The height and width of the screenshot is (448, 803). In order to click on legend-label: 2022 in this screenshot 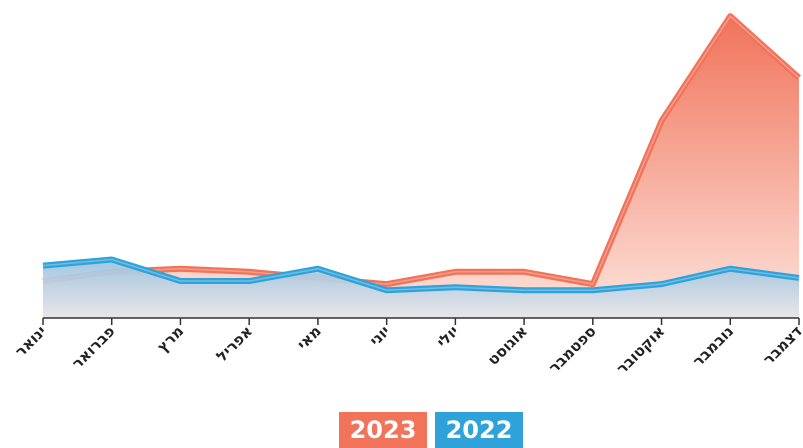, I will do `click(479, 430)`.